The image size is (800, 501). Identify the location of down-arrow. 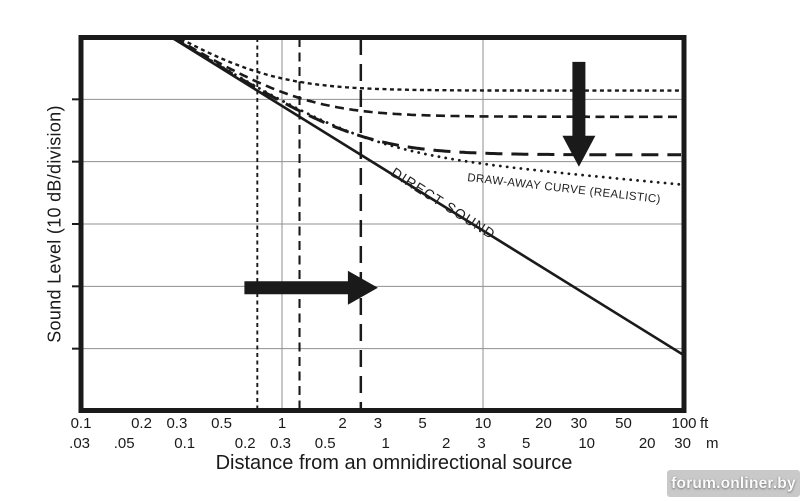
(579, 114).